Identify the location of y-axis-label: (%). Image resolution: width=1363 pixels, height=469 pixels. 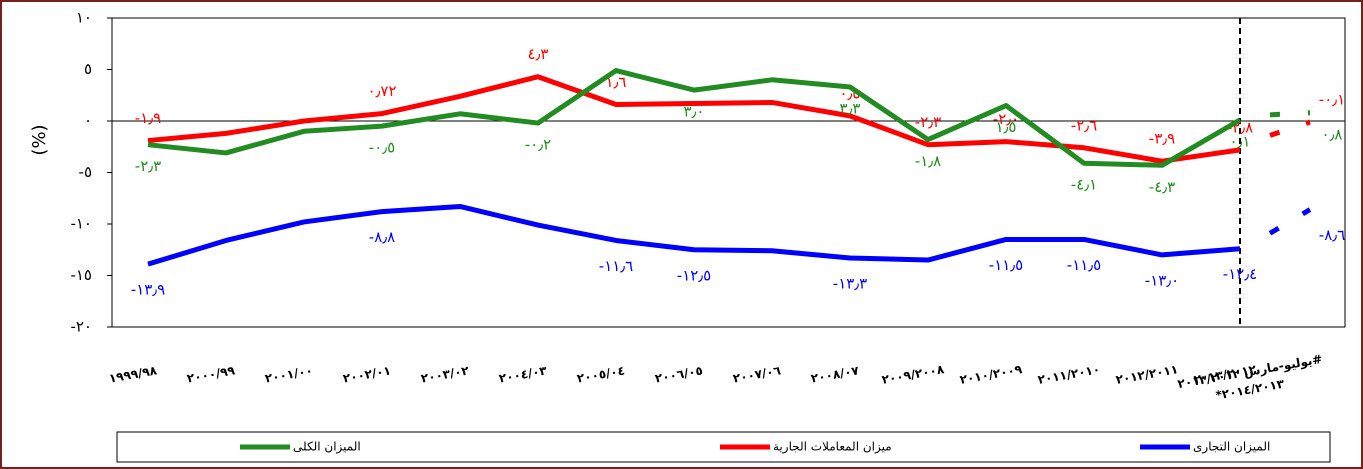
(39, 139).